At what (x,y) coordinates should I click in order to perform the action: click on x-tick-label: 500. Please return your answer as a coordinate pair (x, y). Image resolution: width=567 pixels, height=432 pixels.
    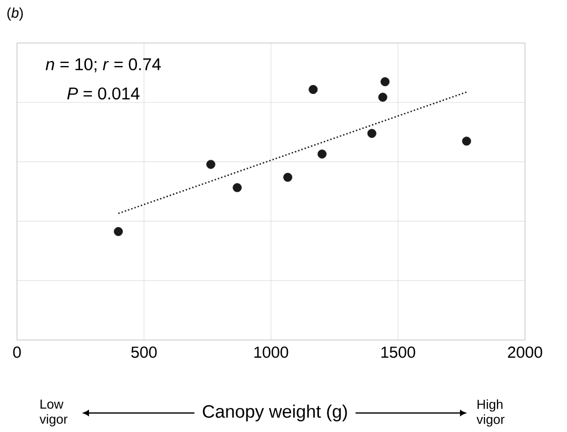
    Looking at the image, I should click on (144, 352).